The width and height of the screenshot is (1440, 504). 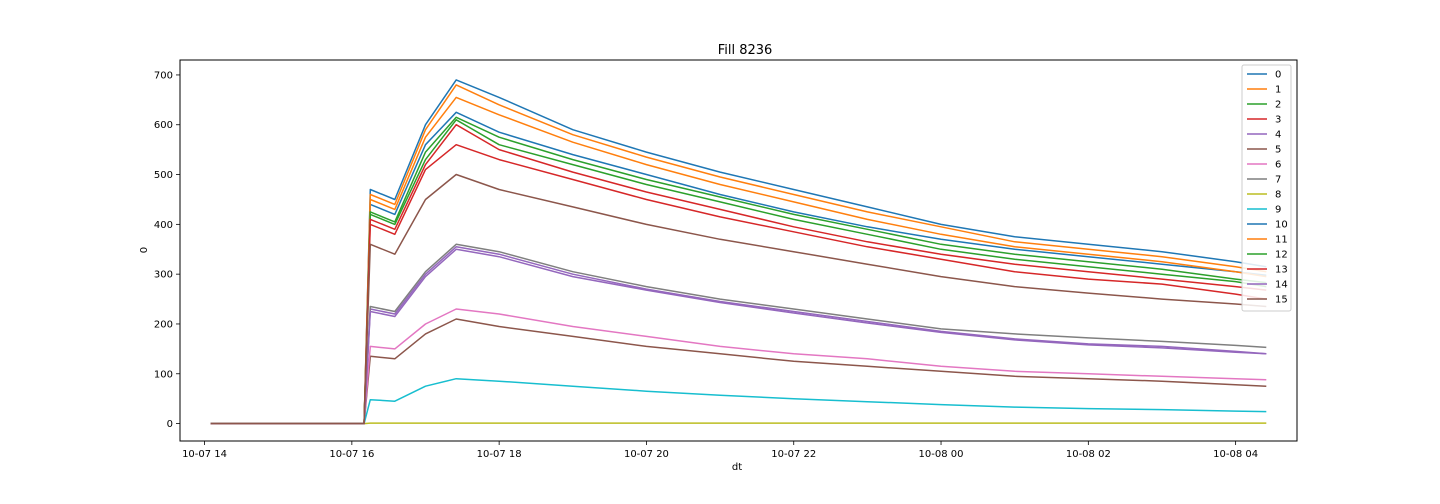 What do you see at coordinates (163, 75) in the screenshot?
I see `y-tick-label: 700` at bounding box center [163, 75].